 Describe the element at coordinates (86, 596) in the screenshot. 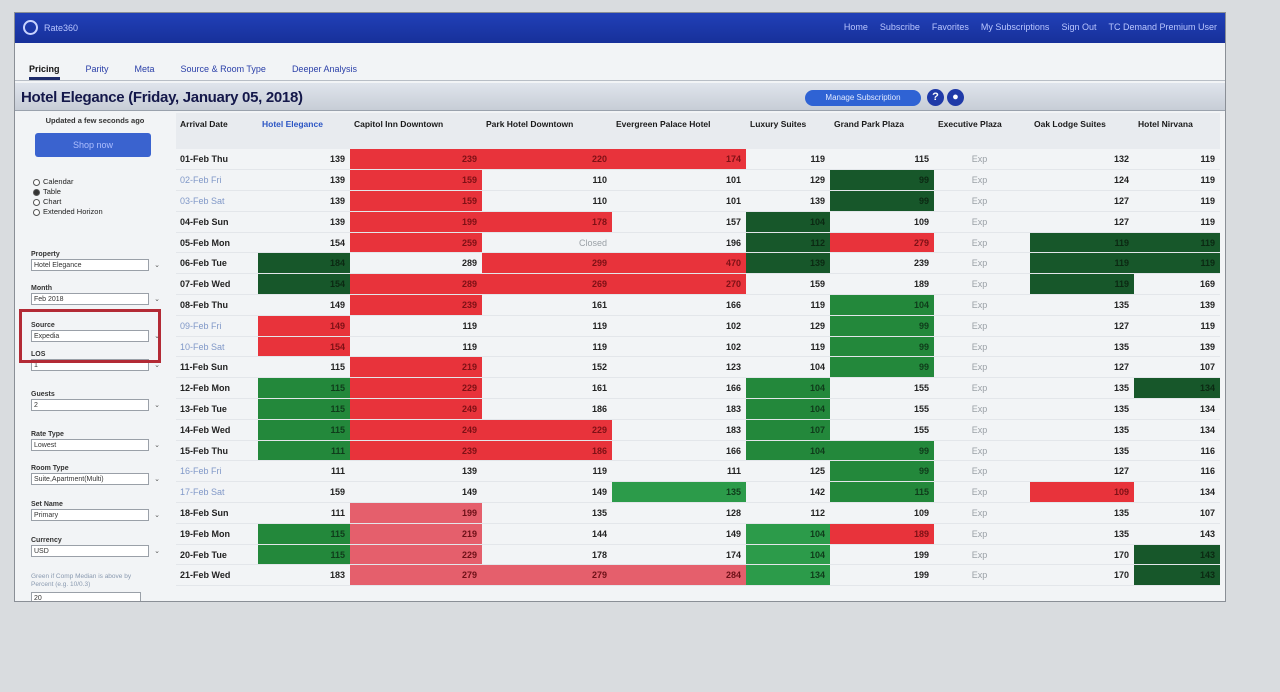

I see `threshold-input: 20` at that location.